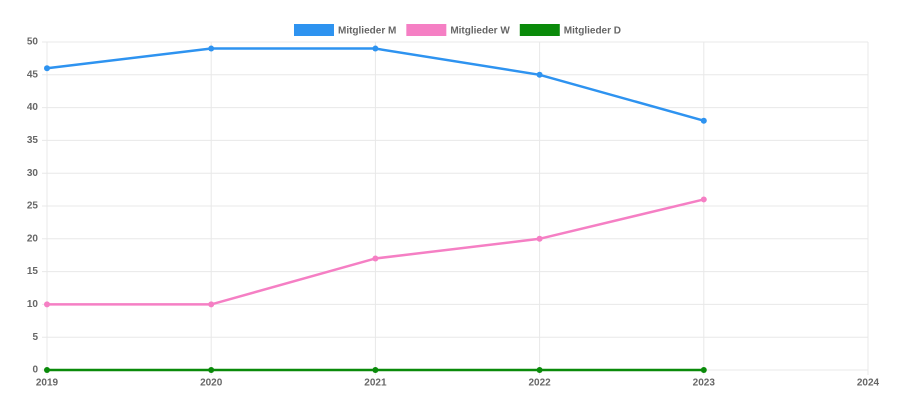 This screenshot has width=924, height=409. I want to click on y-tick-label: 25, so click(33, 206).